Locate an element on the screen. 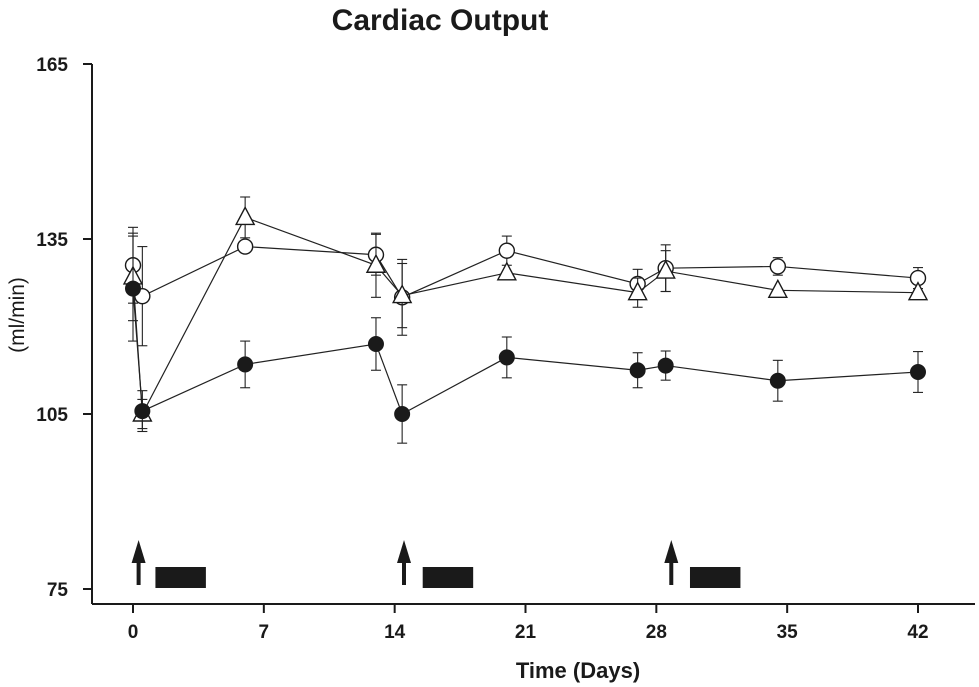  x-tick-label: 7 is located at coordinates (264, 632).